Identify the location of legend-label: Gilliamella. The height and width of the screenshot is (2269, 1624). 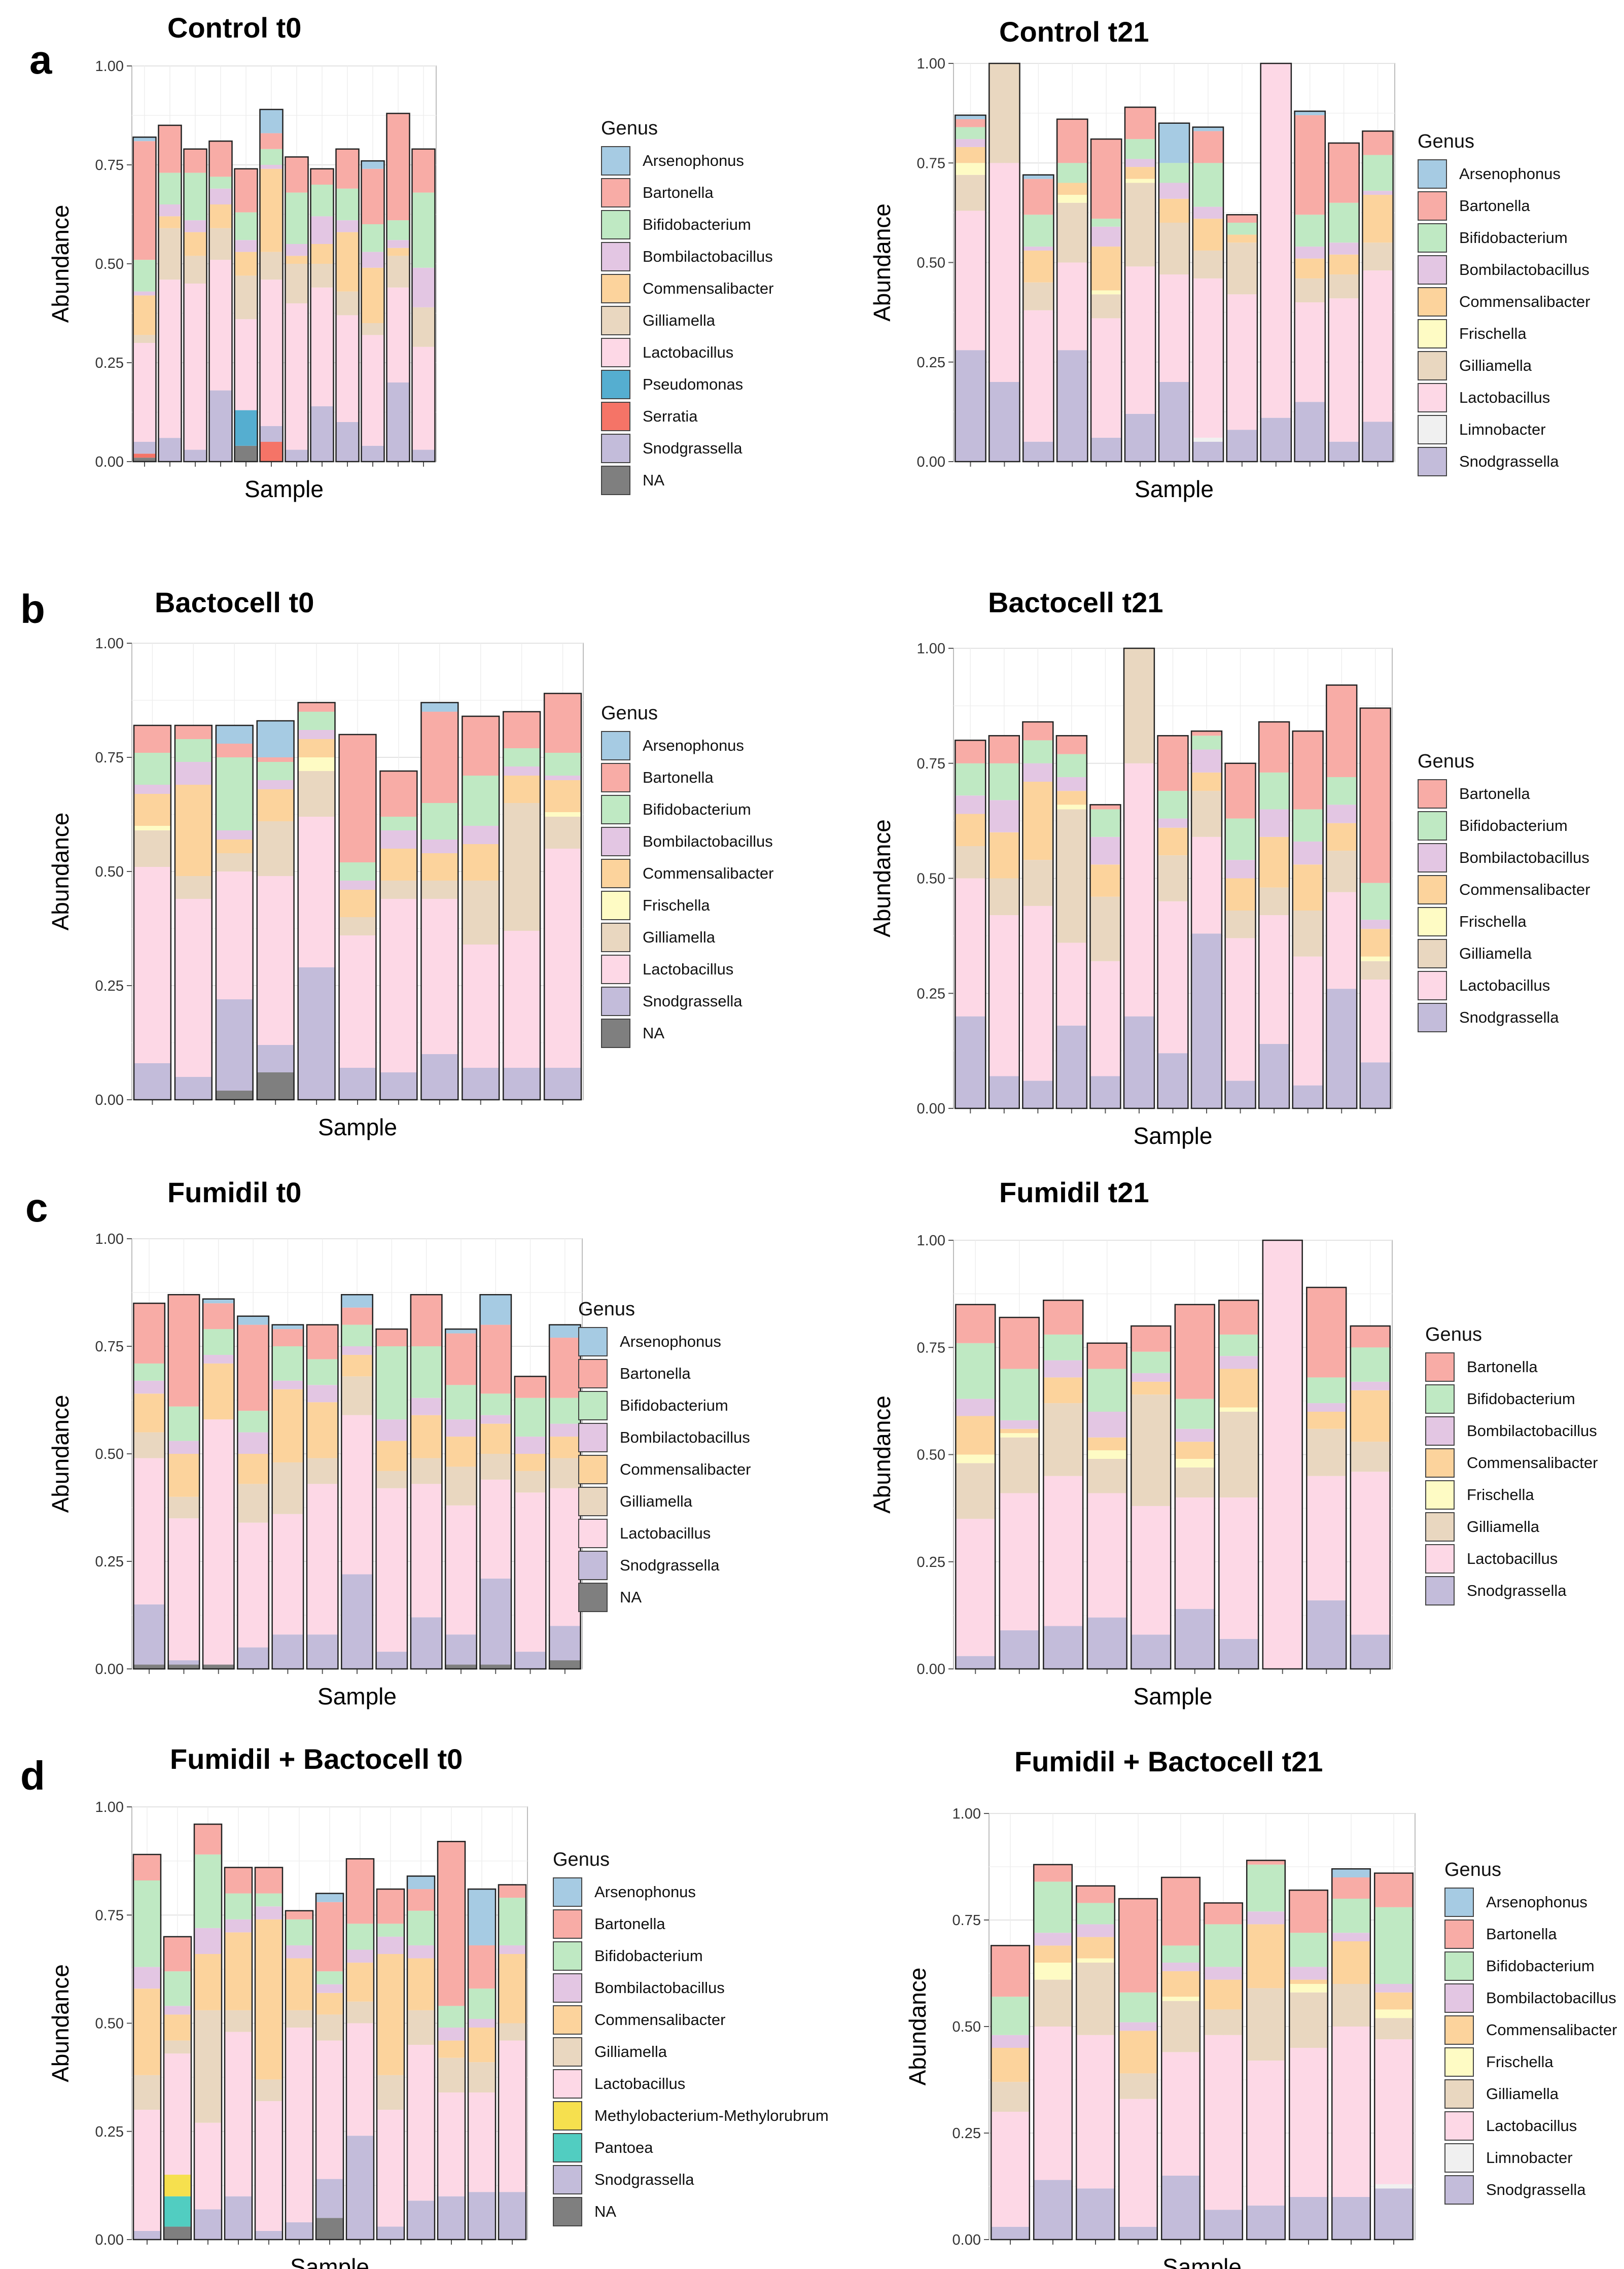
(1496, 365).